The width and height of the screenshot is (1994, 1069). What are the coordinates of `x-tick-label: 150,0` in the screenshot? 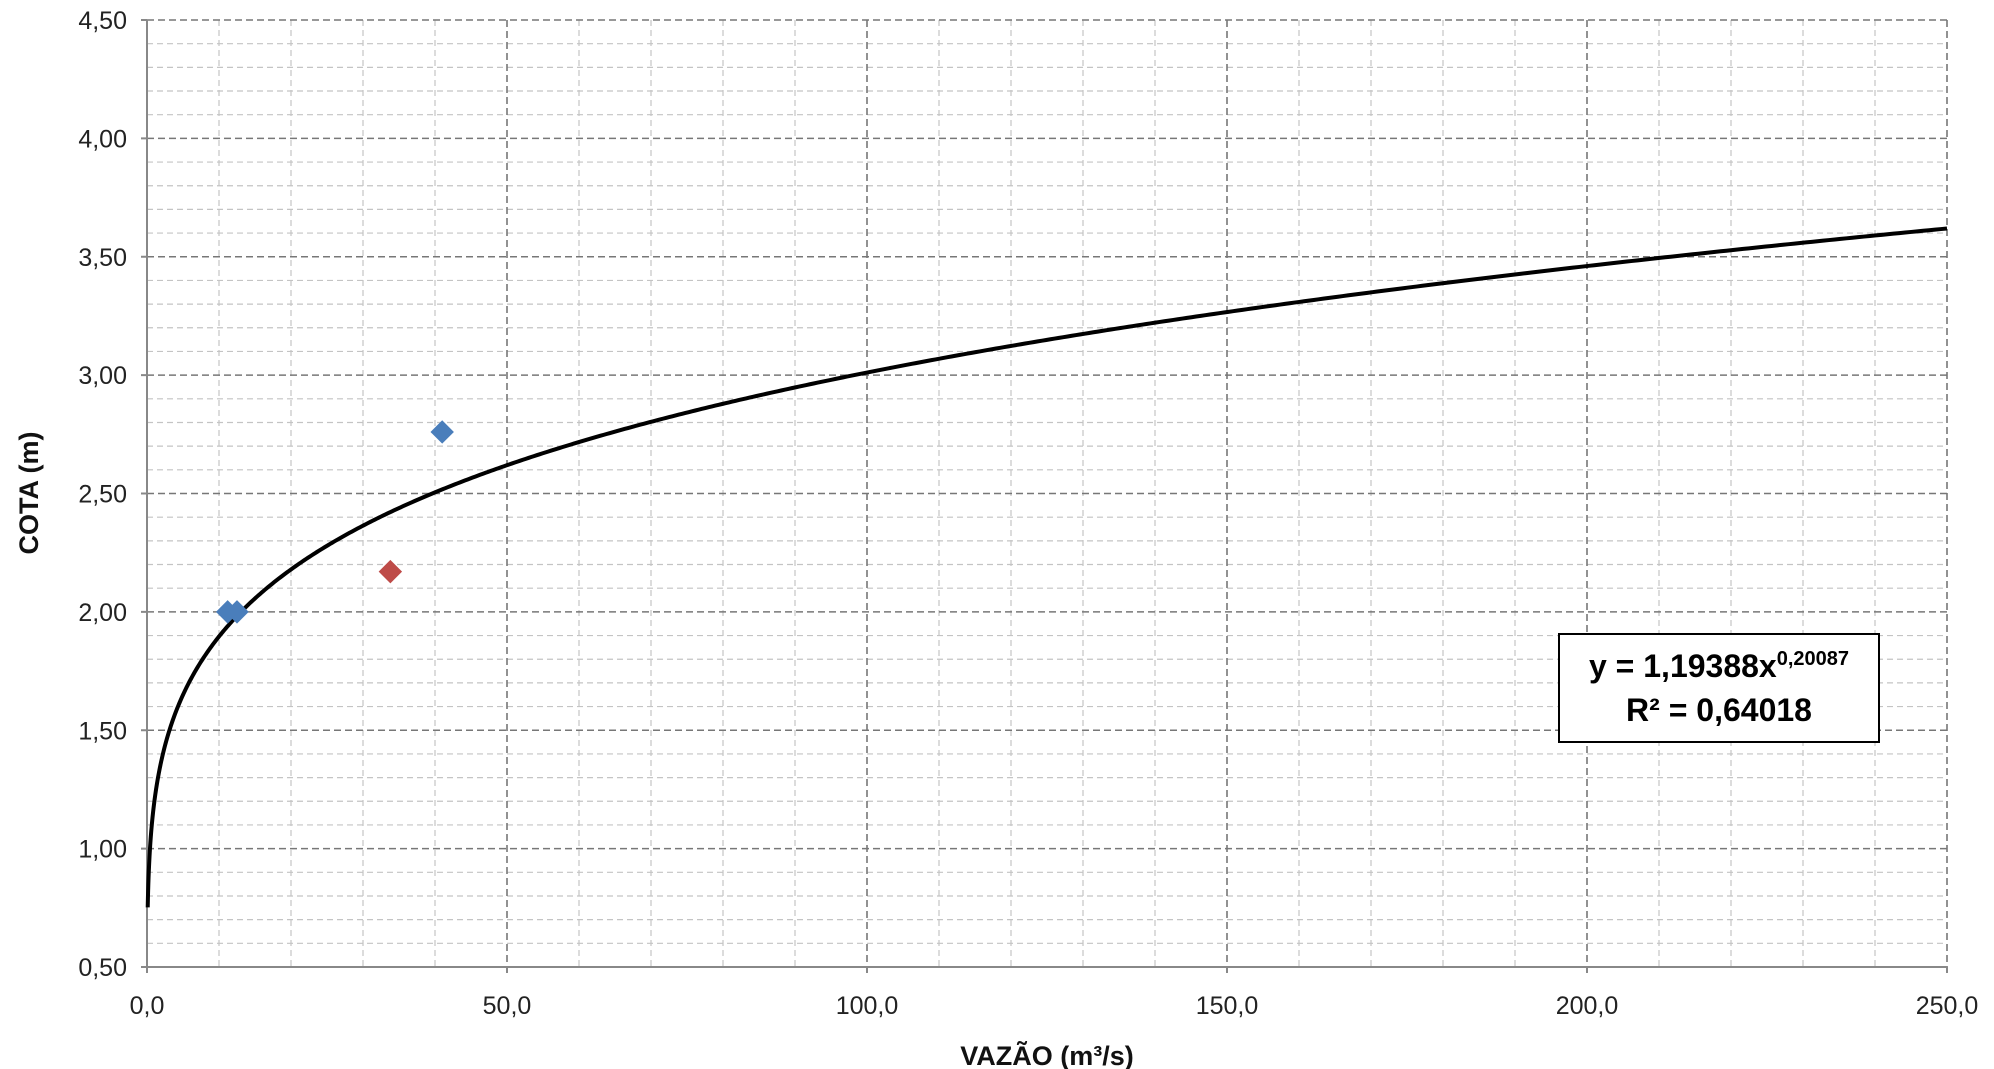 It's located at (1227, 1006).